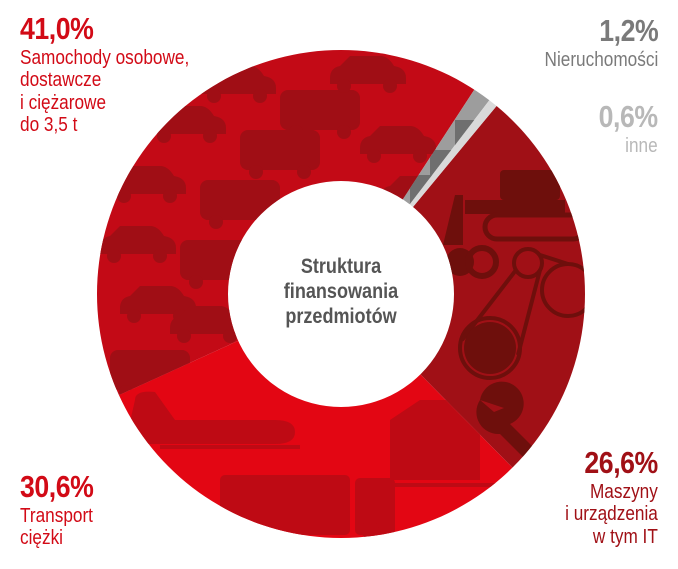 This screenshot has height=569, width=678. I want to click on chart-title-line: Struktura, so click(341, 266).